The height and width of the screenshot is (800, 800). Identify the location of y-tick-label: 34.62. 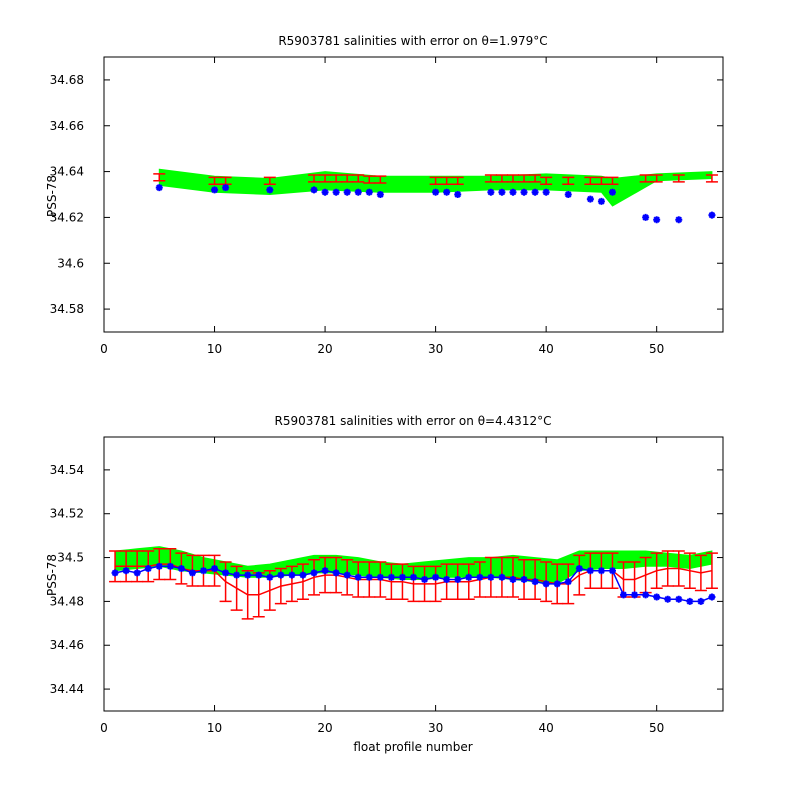
(67, 217).